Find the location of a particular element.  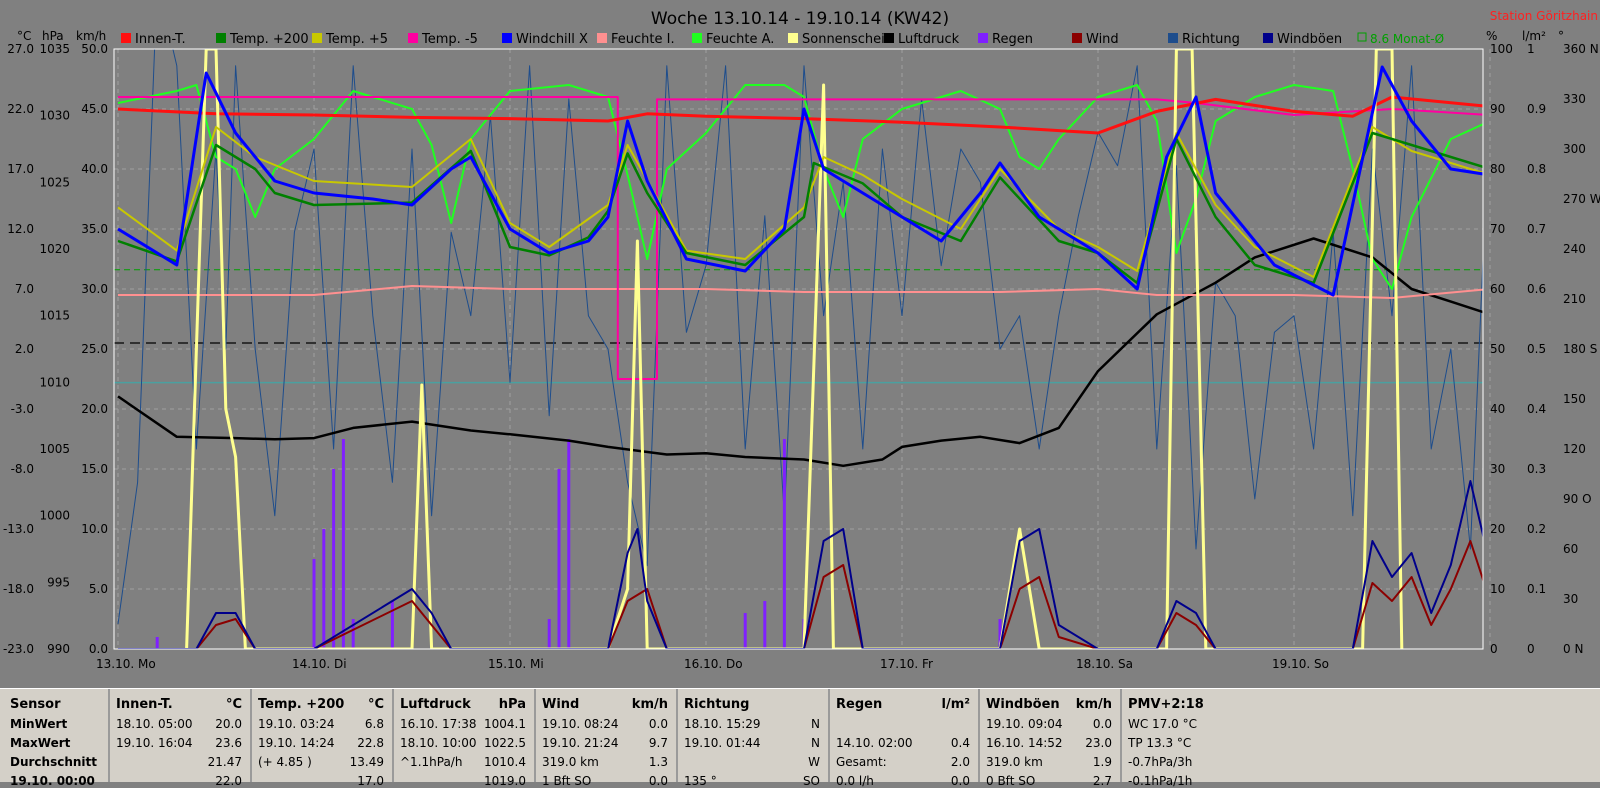

tick-label-temp_c: 22.0 is located at coordinates (20, 109).